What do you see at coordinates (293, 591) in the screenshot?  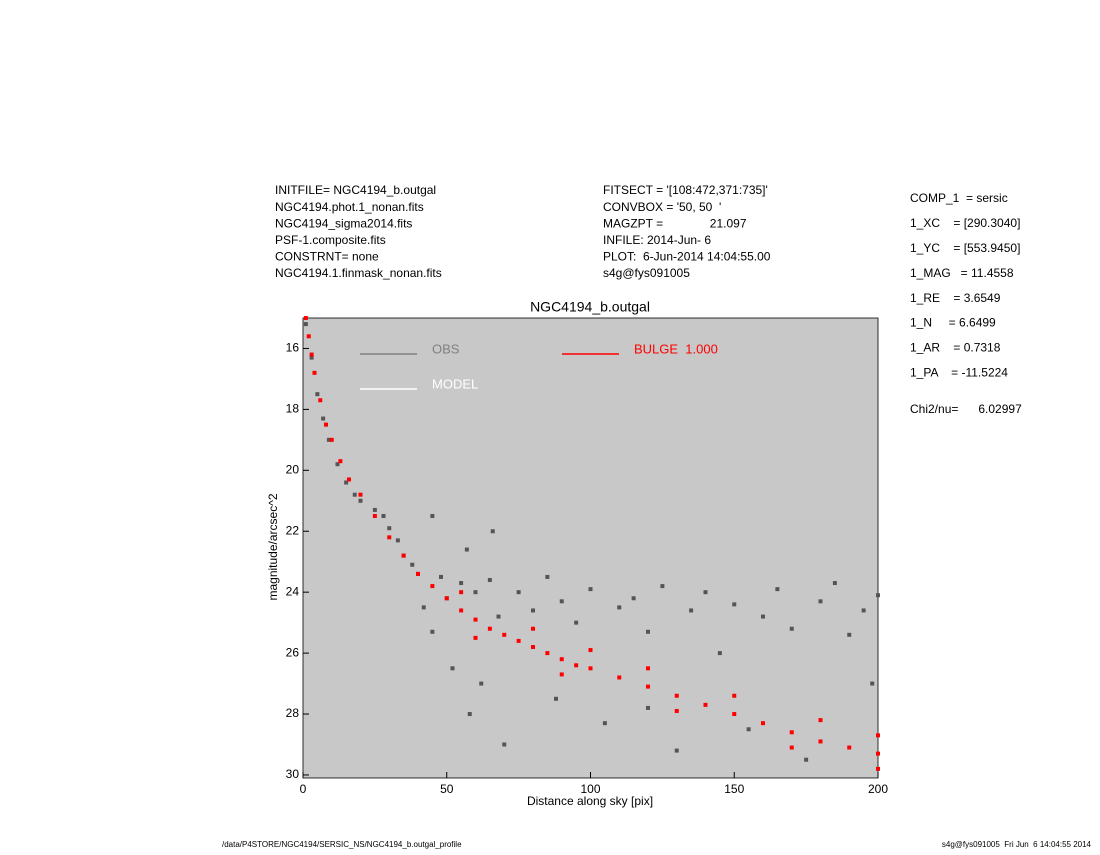 I see `y-tick-label: 24` at bounding box center [293, 591].